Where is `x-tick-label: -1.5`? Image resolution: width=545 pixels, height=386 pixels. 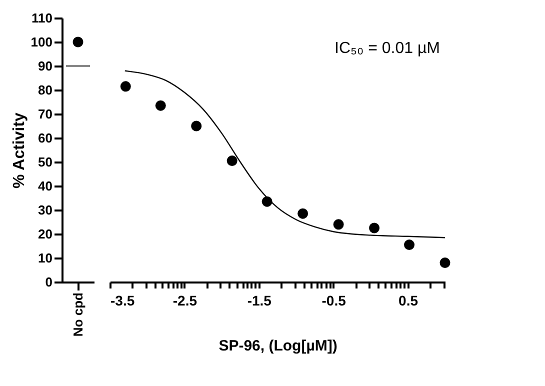
x-tick-label: -1.5 is located at coordinates (259, 300).